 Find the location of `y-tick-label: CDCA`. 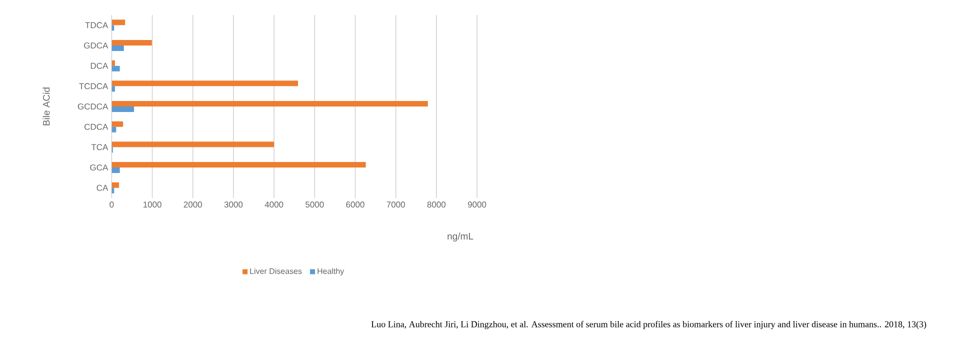

y-tick-label: CDCA is located at coordinates (96, 127).